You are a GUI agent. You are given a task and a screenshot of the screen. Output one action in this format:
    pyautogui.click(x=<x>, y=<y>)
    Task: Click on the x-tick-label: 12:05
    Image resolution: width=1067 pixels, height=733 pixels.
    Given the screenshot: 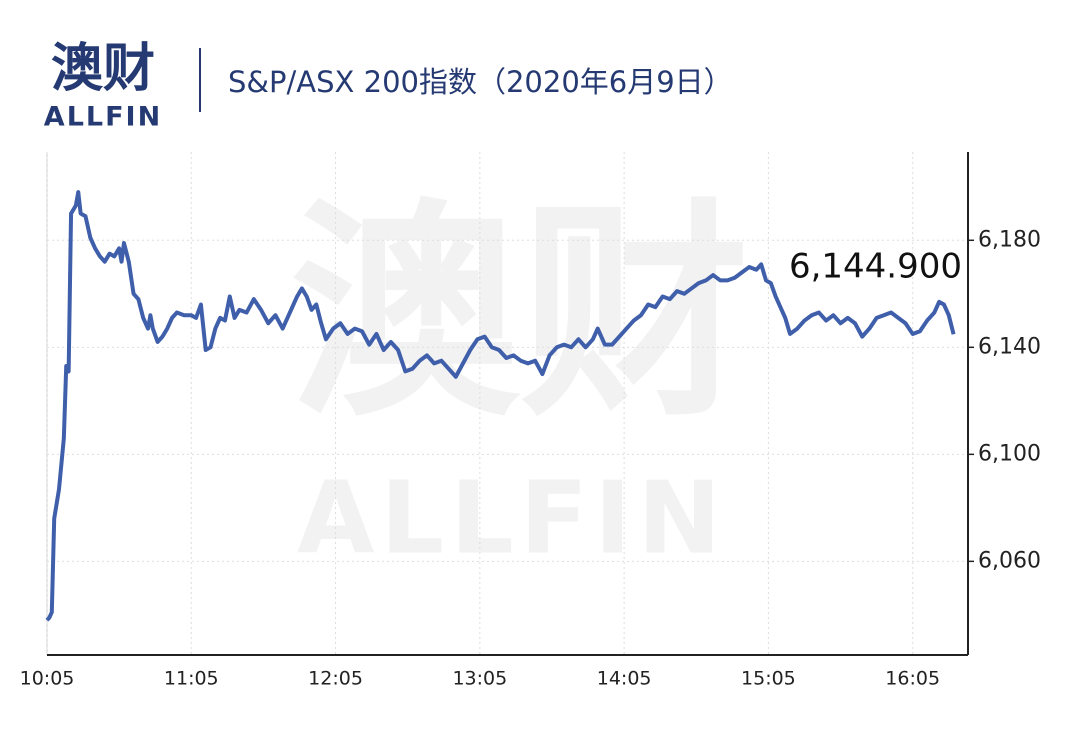 What is the action you would take?
    pyautogui.click(x=335, y=679)
    